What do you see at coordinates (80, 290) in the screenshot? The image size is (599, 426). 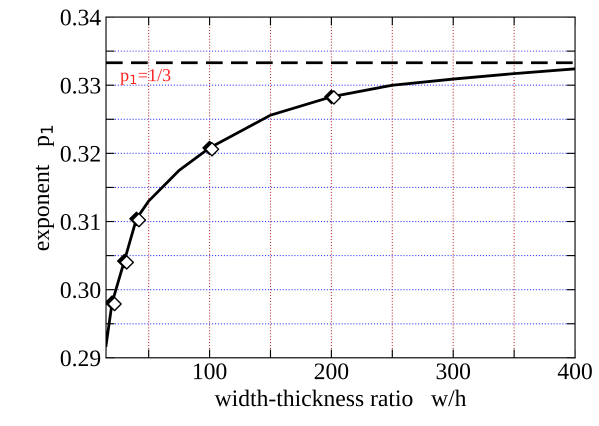 I see `y-tick-label: 0.30` at bounding box center [80, 290].